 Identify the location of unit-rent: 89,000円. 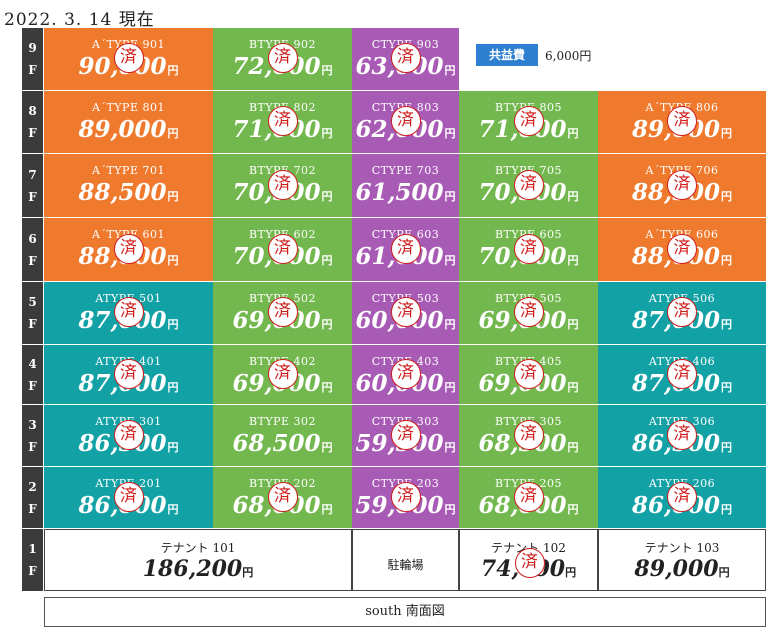
(128, 129).